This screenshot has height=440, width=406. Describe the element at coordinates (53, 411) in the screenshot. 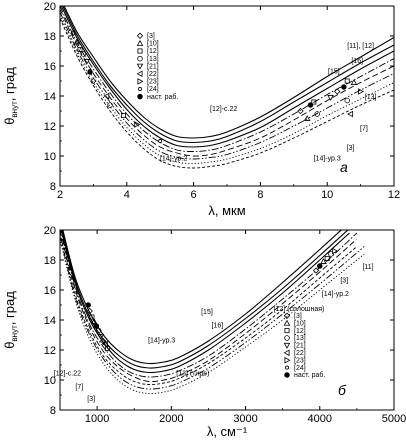

I see `y-tick-label: 8` at that location.